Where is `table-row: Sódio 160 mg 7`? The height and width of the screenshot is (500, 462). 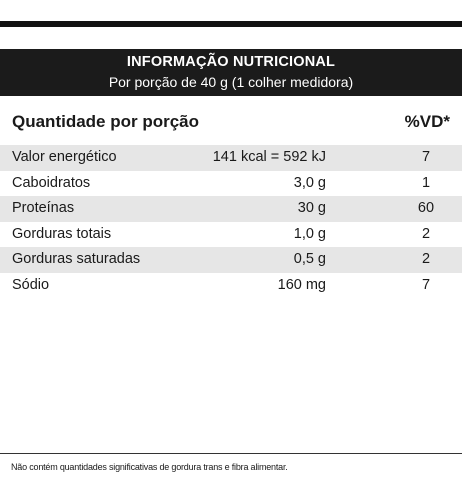
table-row: Sódio 160 mg 7 is located at coordinates (231, 286).